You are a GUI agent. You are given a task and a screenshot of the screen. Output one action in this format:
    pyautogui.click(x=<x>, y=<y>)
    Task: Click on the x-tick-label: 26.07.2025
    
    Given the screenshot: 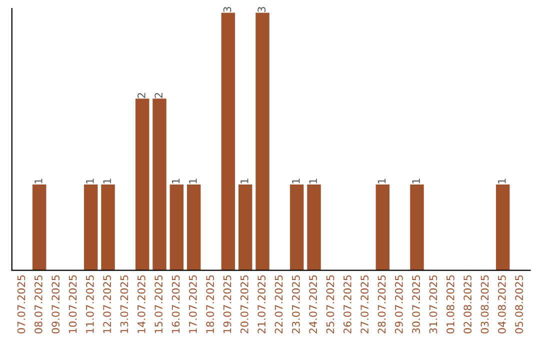 What is the action you would take?
    pyautogui.click(x=347, y=304)
    